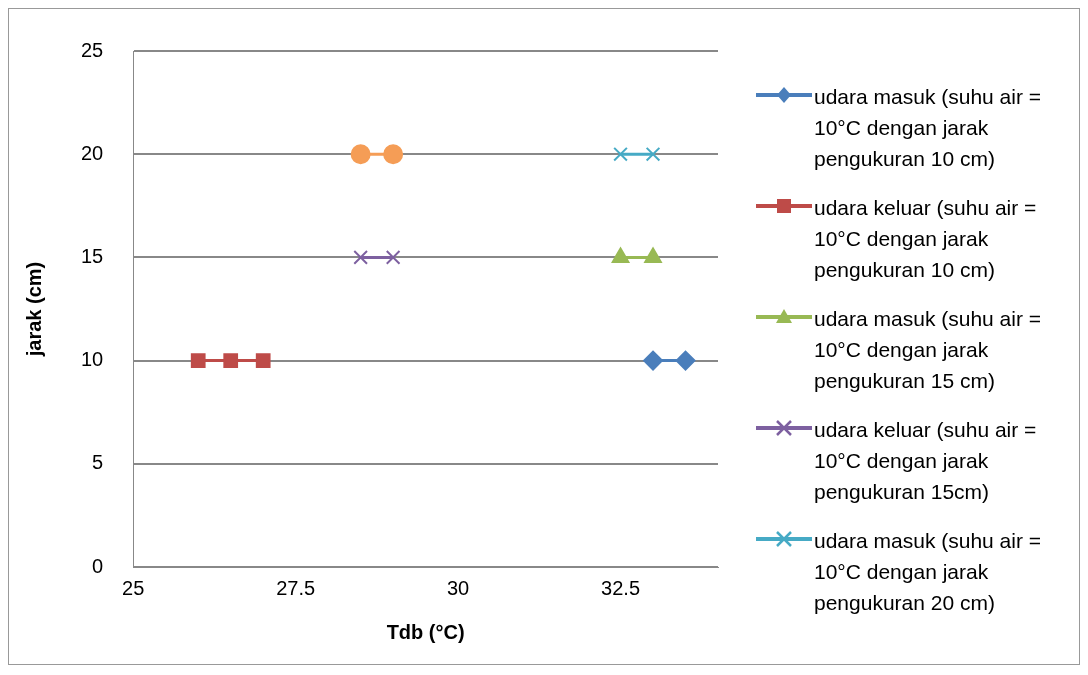  I want to click on legend-label: udara keluar (suhu air = 10°C dengan jarak pengukuran 15cm), so click(926, 461).